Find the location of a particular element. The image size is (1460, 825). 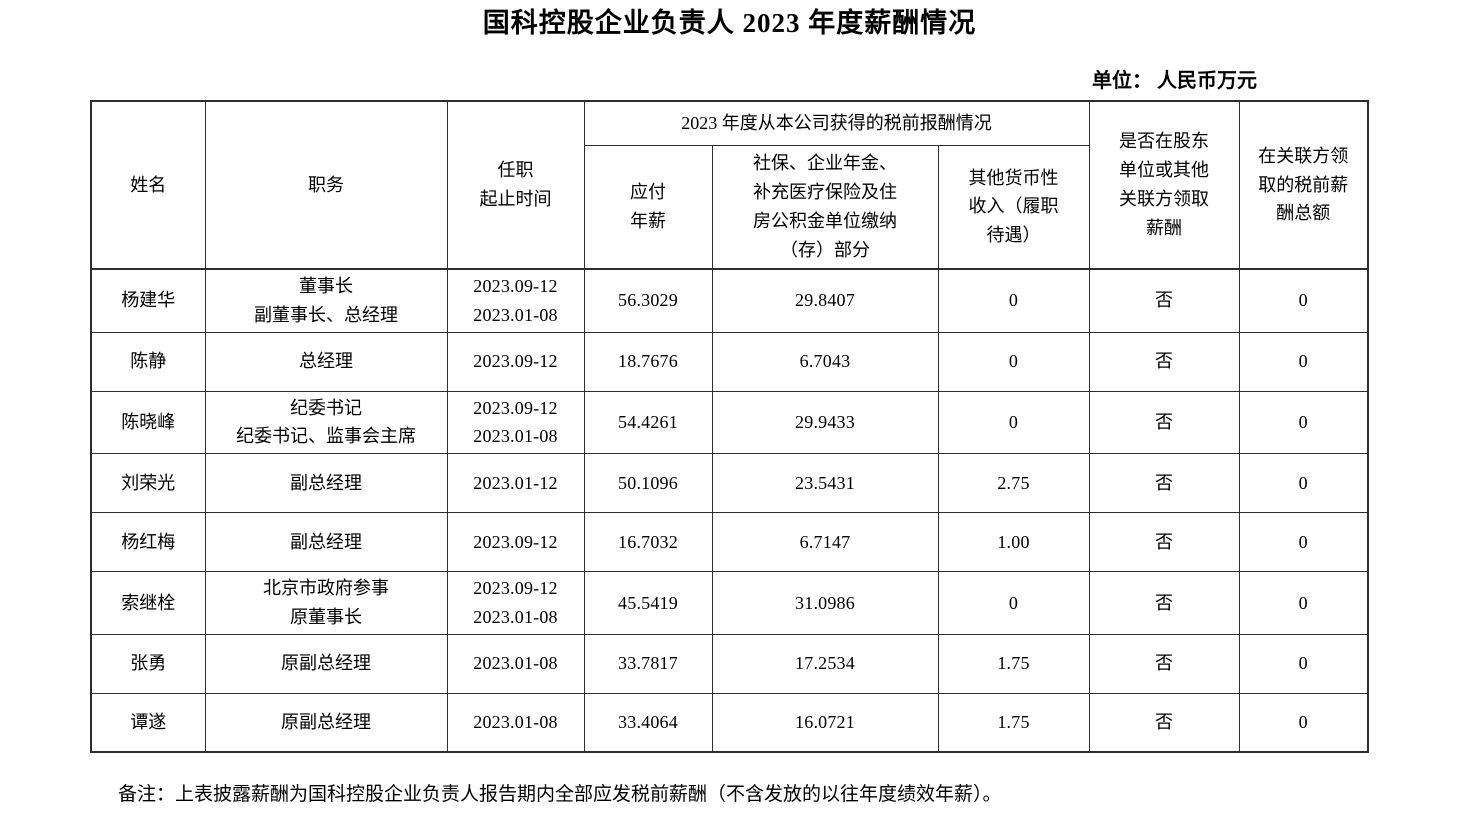

cell-annual-salary: 16.7032 is located at coordinates (648, 542).